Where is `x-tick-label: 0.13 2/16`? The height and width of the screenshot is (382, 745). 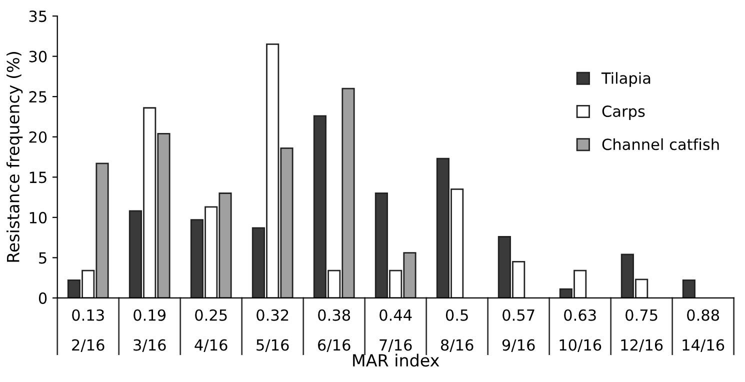
x-tick-label: 0.13 2/16 is located at coordinates (88, 330).